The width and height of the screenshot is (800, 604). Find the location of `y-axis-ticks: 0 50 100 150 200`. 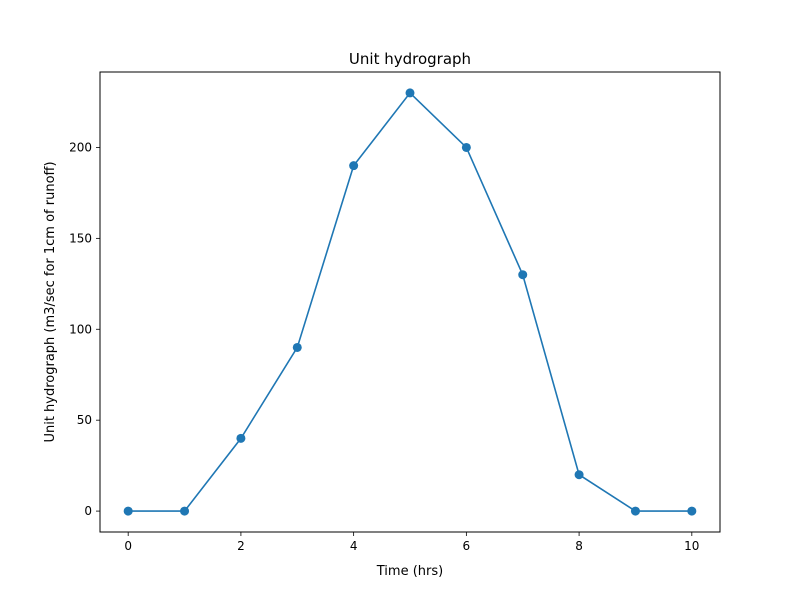

y-axis-ticks: 0 50 100 150 200 is located at coordinates (84, 329).